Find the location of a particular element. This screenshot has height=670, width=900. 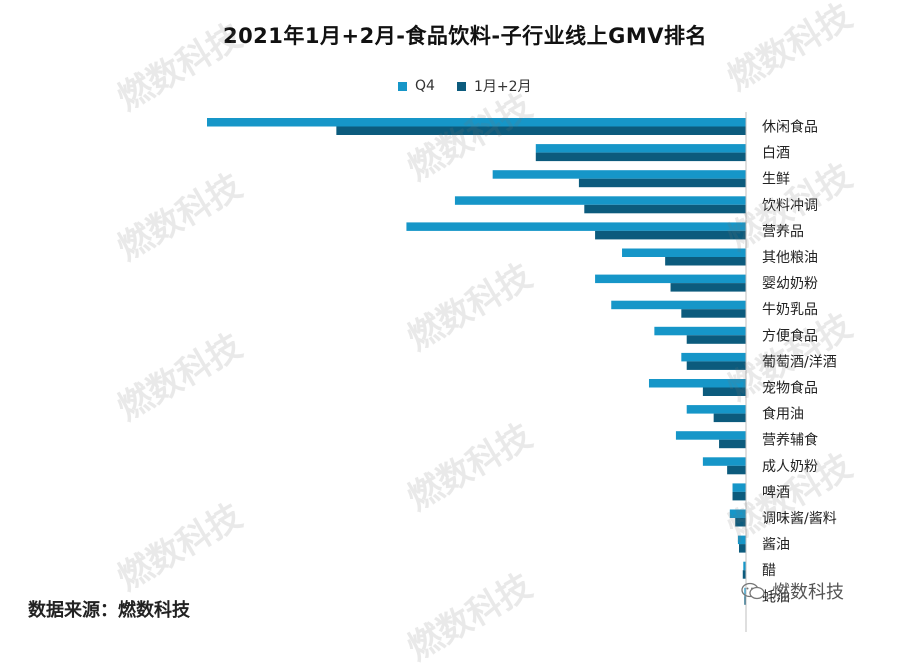

chart-title: 2021年1月+2月-食品饮料-子行业线上GMV排名 is located at coordinates (465, 36).